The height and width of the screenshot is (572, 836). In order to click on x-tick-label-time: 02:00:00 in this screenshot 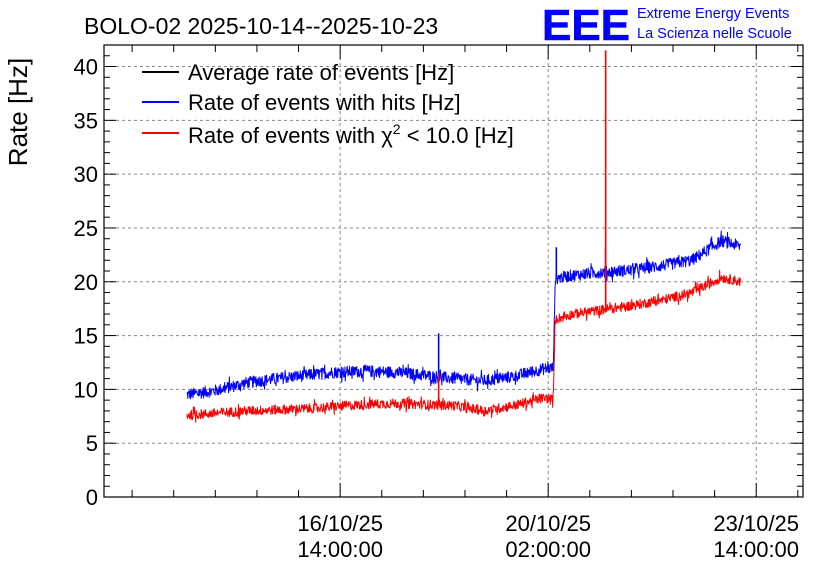, I will do `click(548, 549)`.